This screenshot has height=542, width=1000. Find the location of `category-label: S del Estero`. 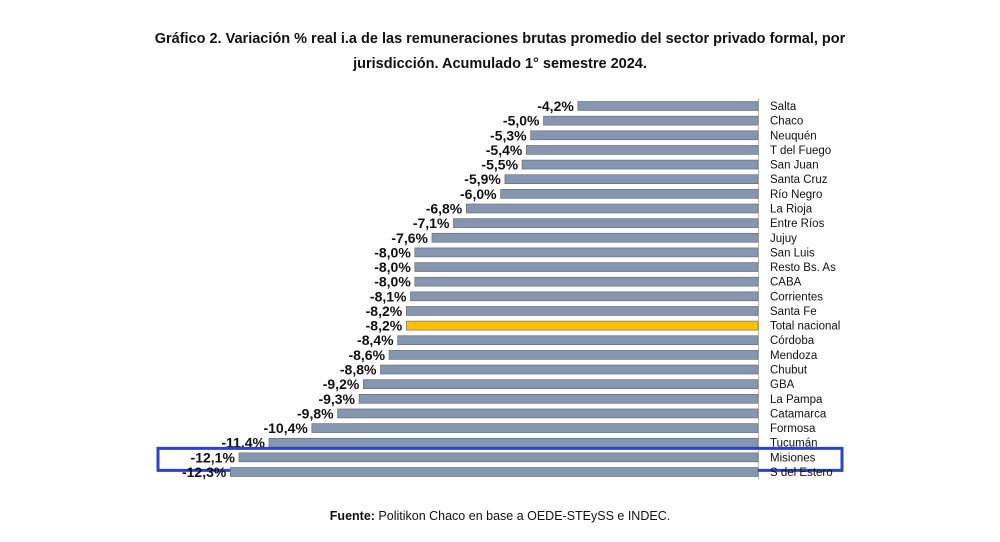

category-label: S del Estero is located at coordinates (801, 473).